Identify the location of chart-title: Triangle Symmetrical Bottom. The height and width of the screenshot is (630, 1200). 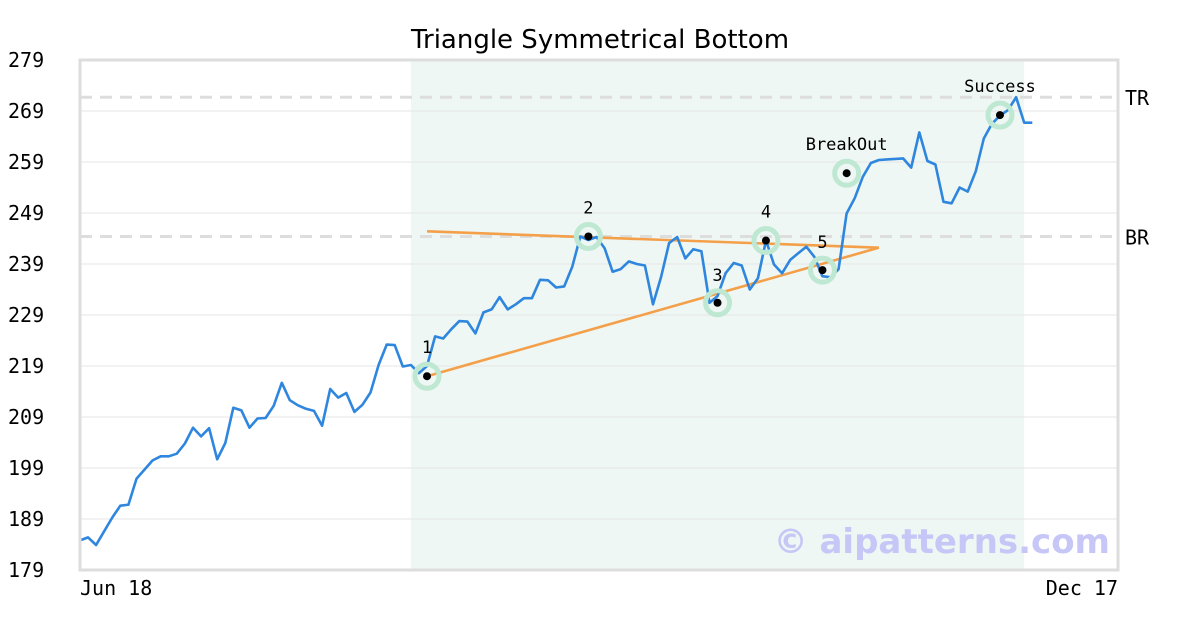
(599, 40).